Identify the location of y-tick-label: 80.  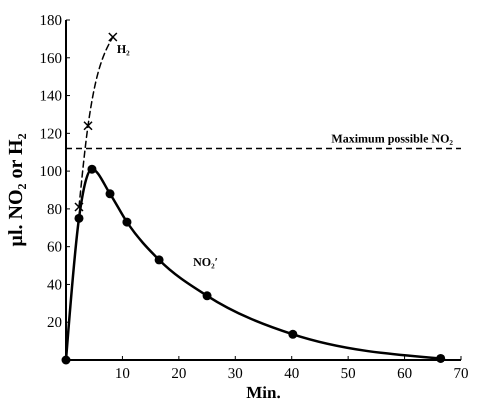
(54, 210).